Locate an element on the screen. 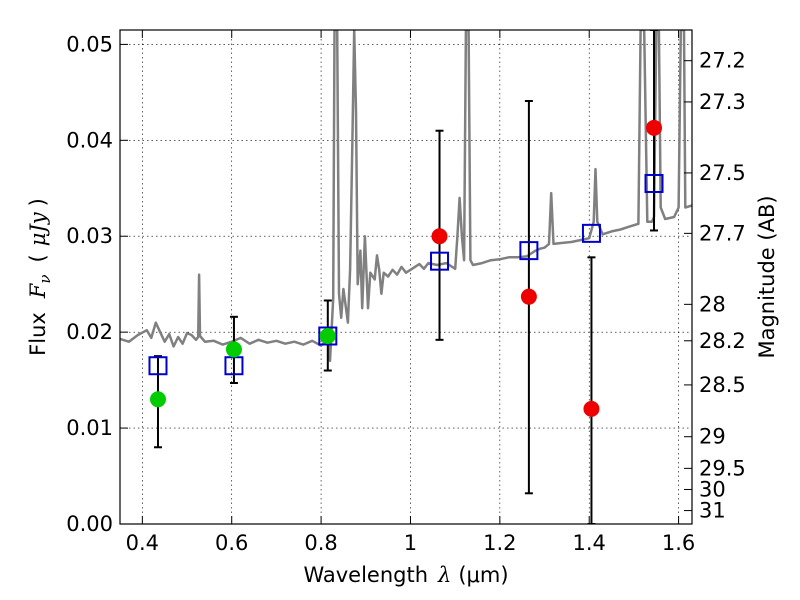 The height and width of the screenshot is (600, 800). y-tick-label: 0.00 is located at coordinates (89, 524).